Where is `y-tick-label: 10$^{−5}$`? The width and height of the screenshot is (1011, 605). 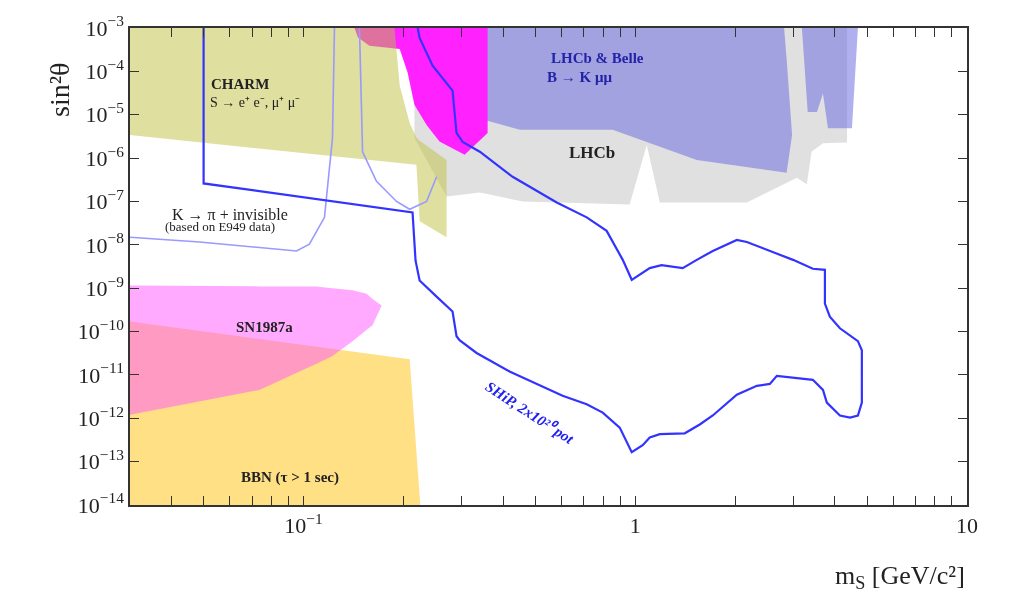 y-tick-label: 10$^{−5}$ is located at coordinates (105, 113).